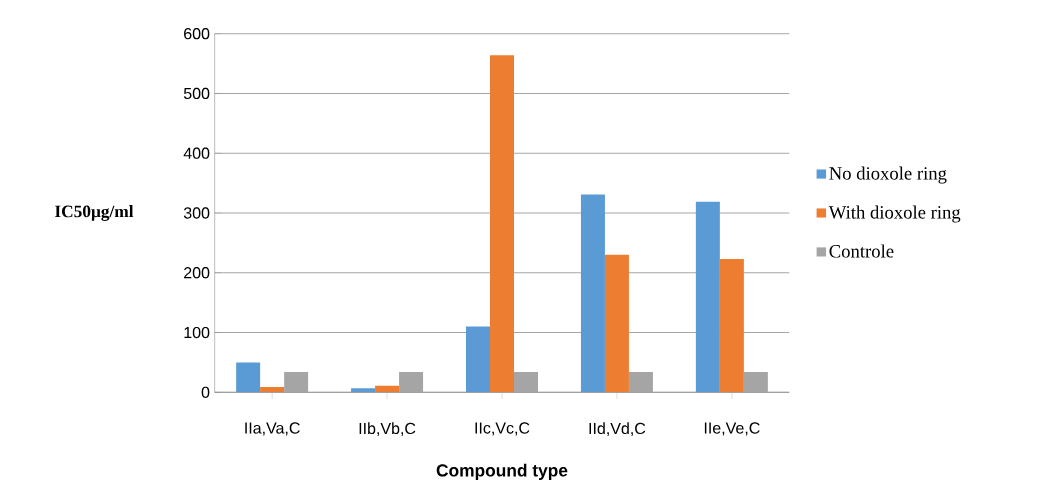  I want to click on y-tick-label: 500, so click(196, 93).